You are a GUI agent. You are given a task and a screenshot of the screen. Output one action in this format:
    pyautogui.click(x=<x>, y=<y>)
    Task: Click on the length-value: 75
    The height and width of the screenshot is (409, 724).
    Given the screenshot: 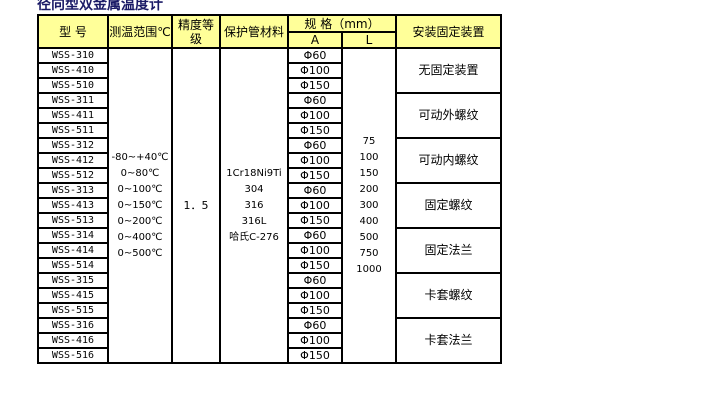 What is the action you would take?
    pyautogui.click(x=369, y=141)
    